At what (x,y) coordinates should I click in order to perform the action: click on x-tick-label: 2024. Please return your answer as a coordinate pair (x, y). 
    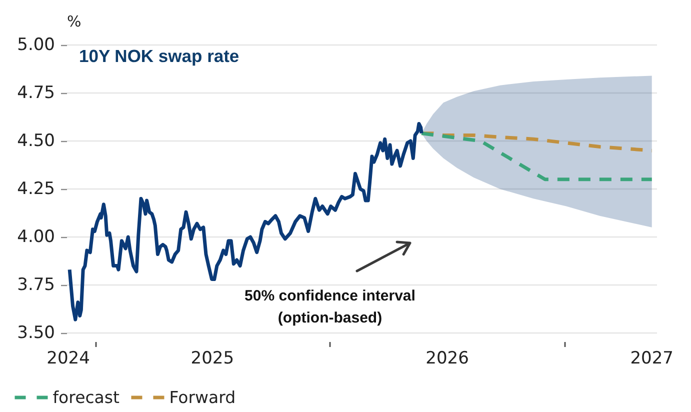
    Looking at the image, I should click on (68, 358).